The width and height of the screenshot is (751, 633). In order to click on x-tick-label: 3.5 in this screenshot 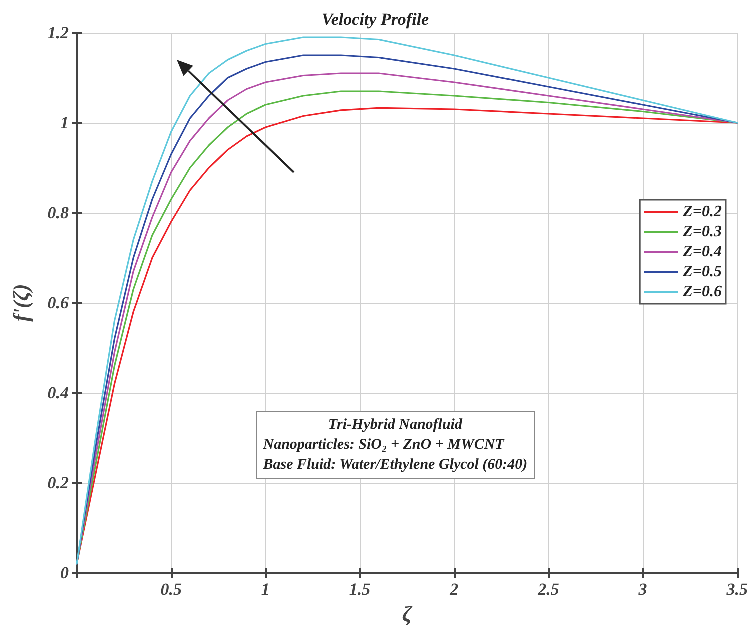, I will do `click(737, 589)`.